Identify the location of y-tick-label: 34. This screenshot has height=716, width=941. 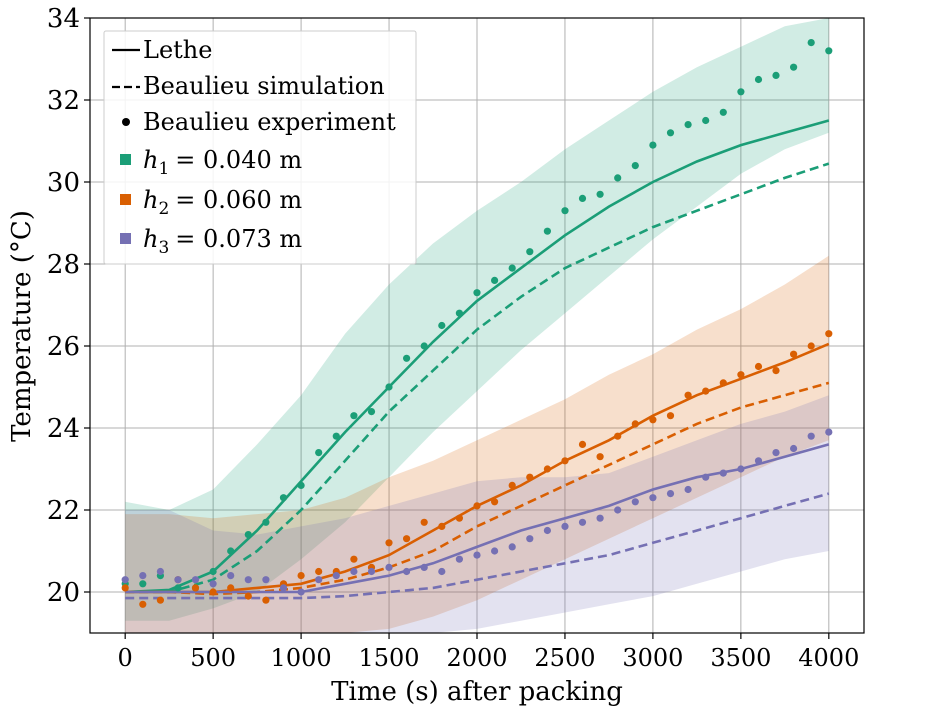
(63, 19).